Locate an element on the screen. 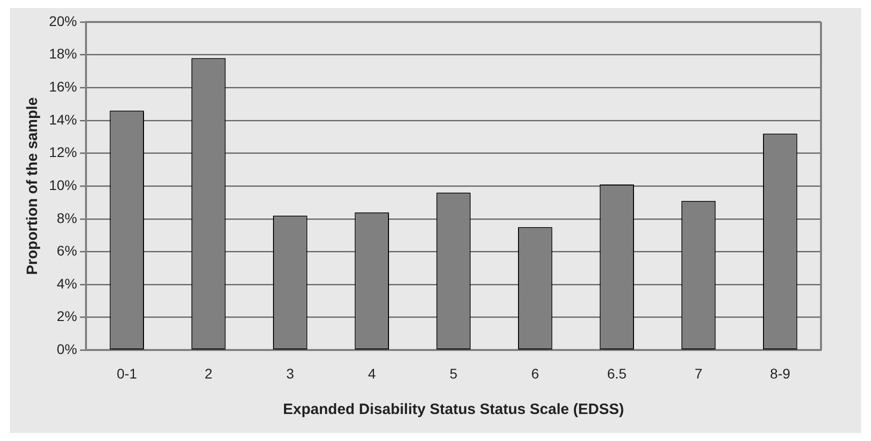 This screenshot has width=871, height=441. y-tick-label: 20% is located at coordinates (63, 20).